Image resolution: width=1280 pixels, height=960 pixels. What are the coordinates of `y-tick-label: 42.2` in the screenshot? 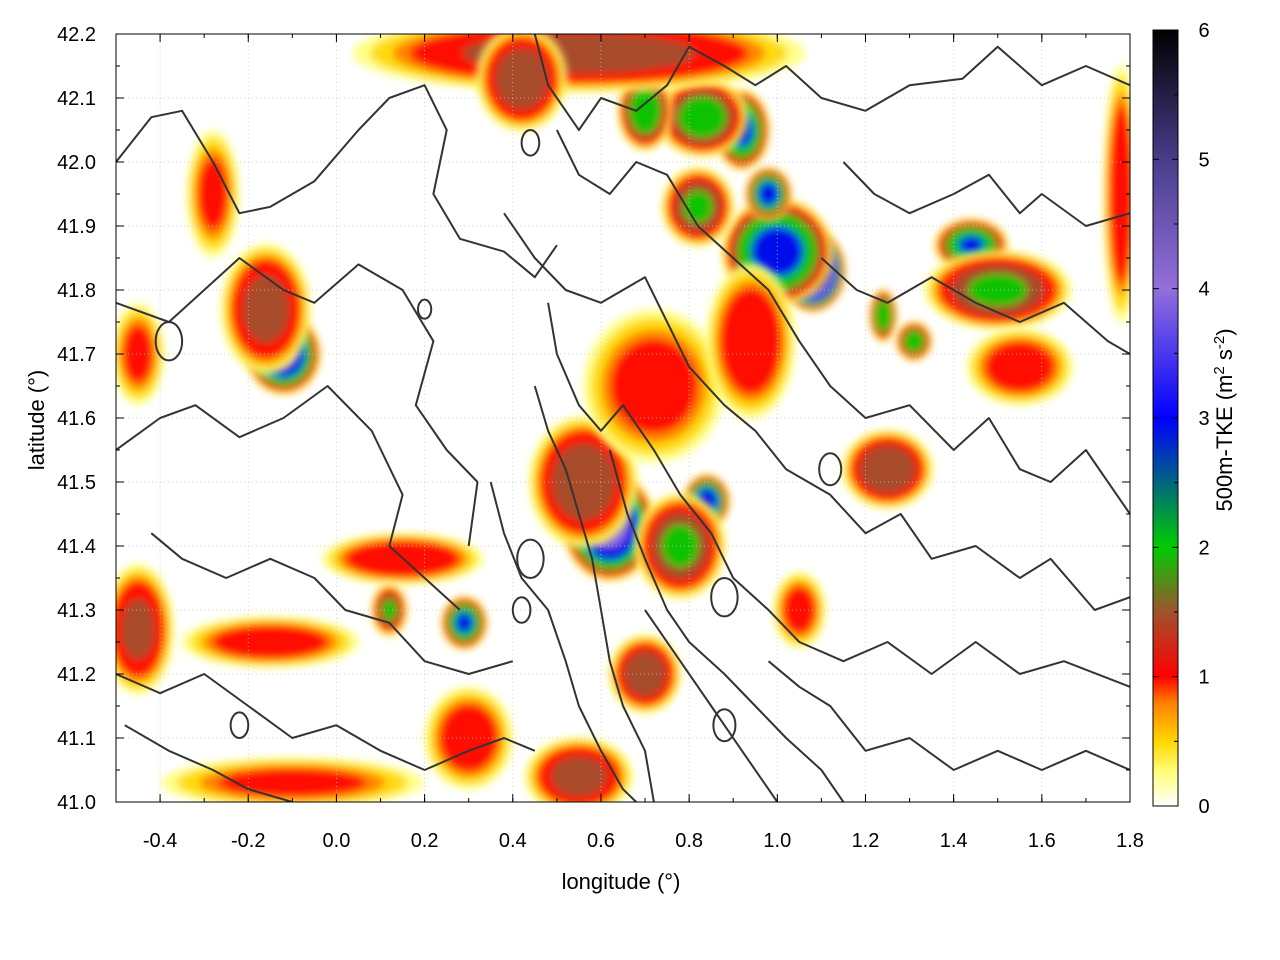 It's located at (76, 35).